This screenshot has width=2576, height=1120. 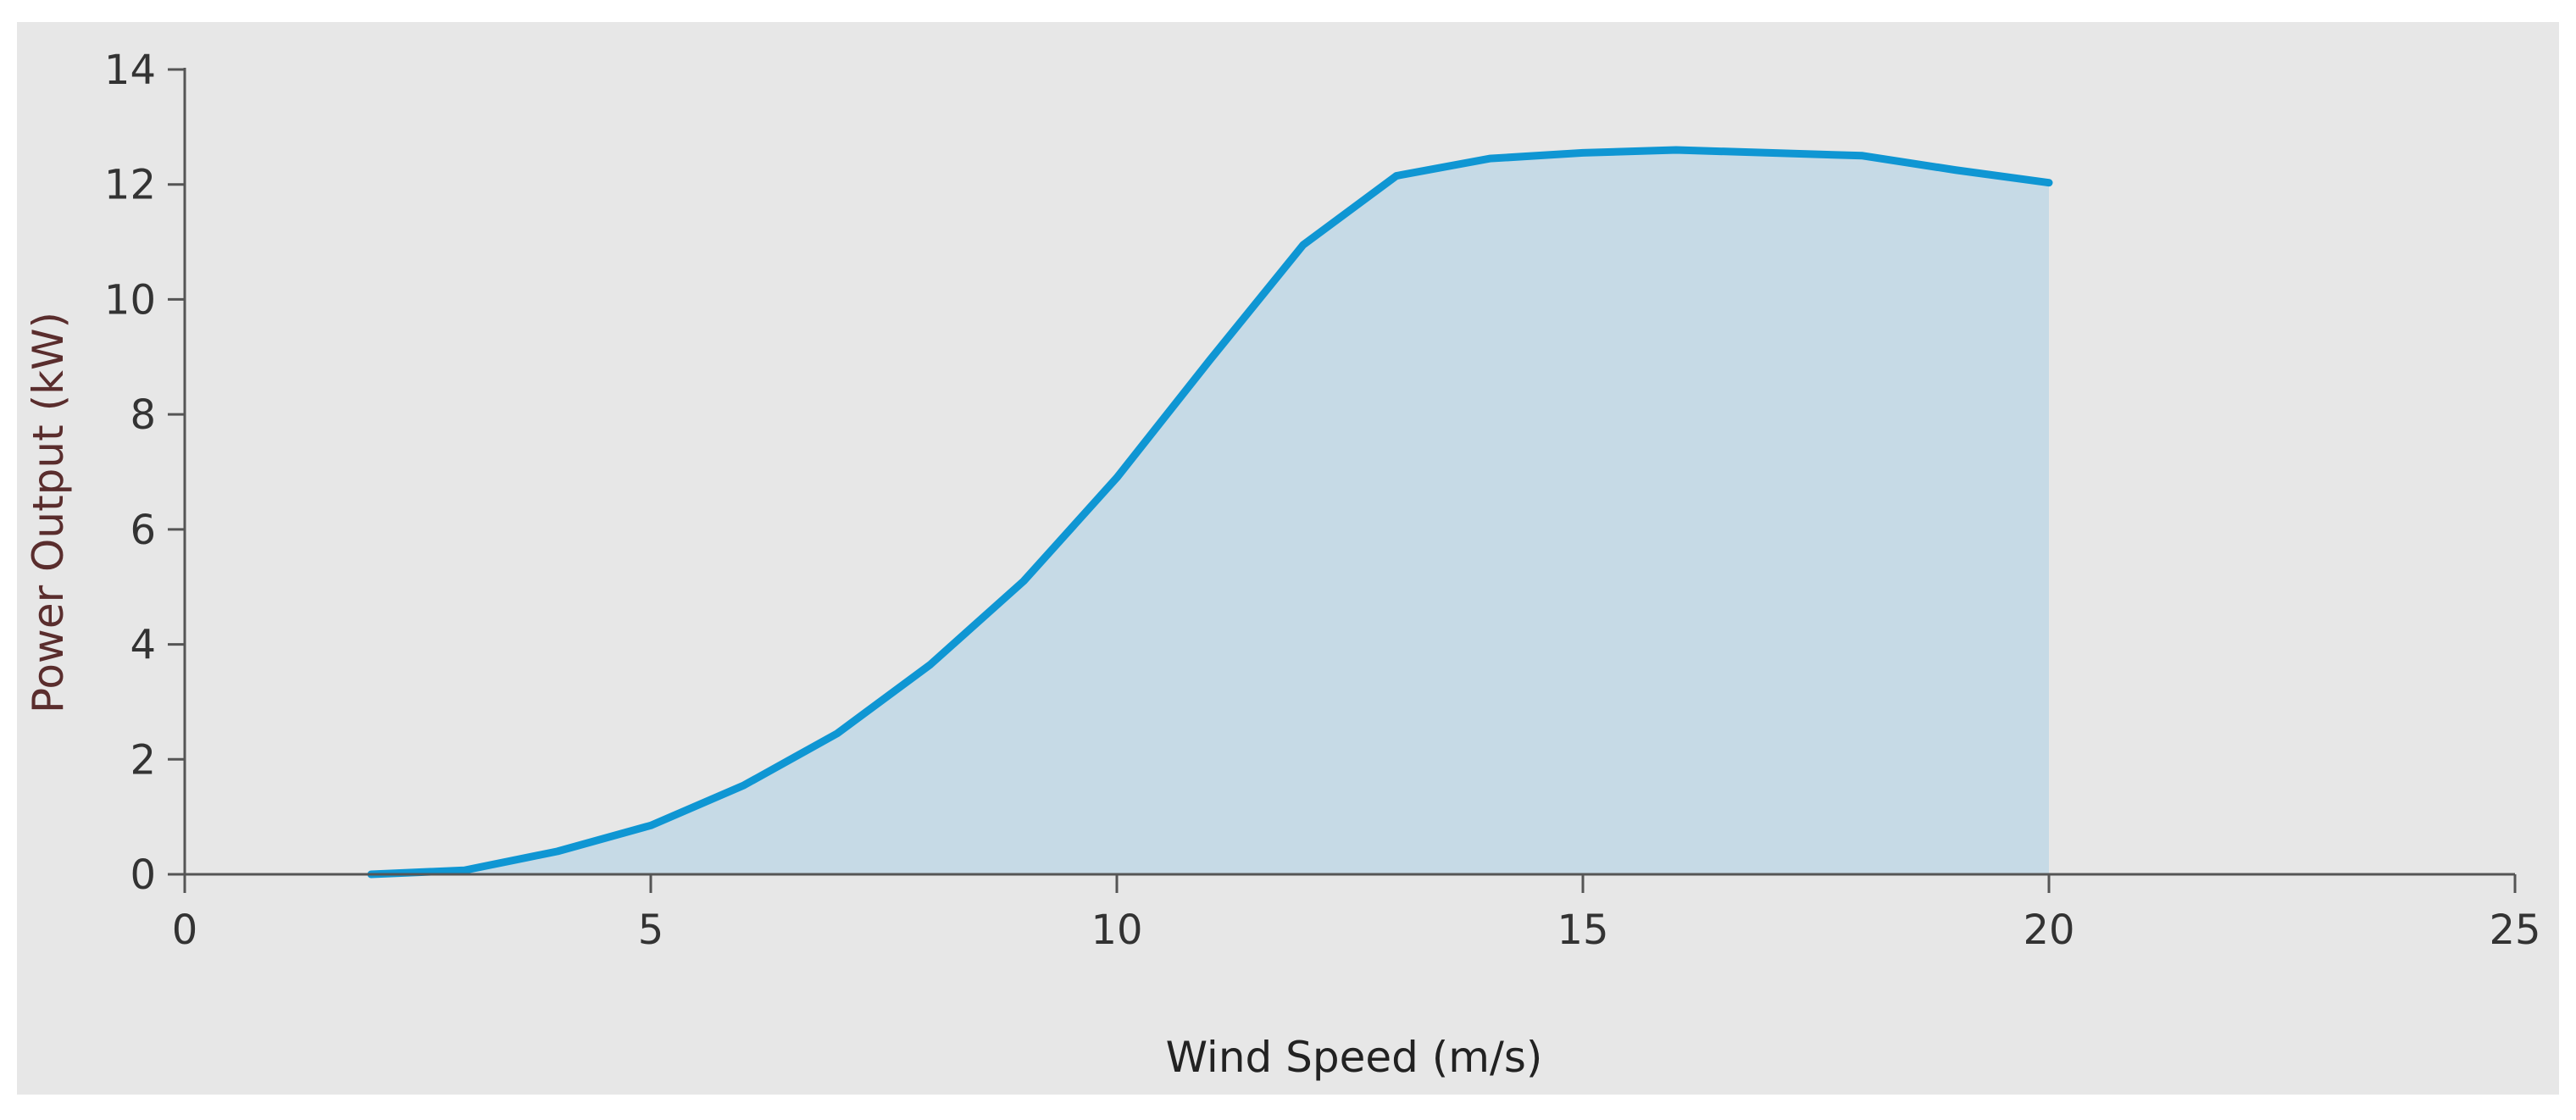 What do you see at coordinates (130, 300) in the screenshot?
I see `y-tick-label: 10` at bounding box center [130, 300].